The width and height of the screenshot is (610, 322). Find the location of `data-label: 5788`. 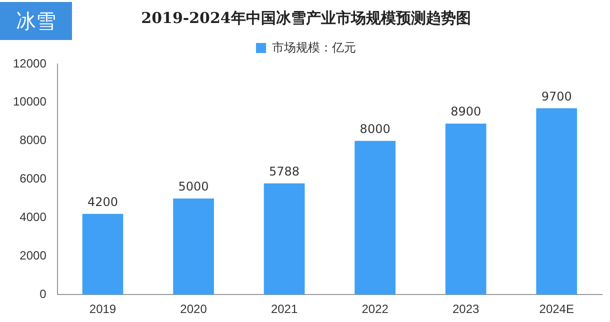

data-label: 5788 is located at coordinates (284, 171).